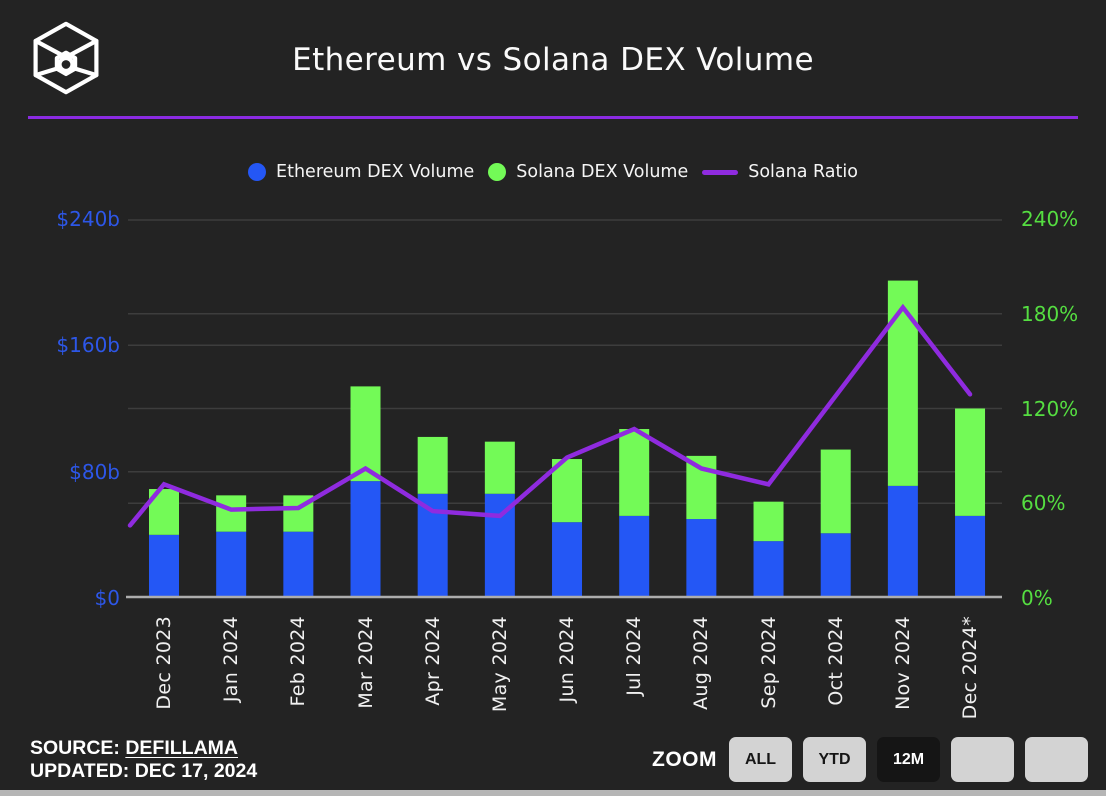 This screenshot has height=796, width=1106. I want to click on sol-bar-mar-2024, so click(365, 434).